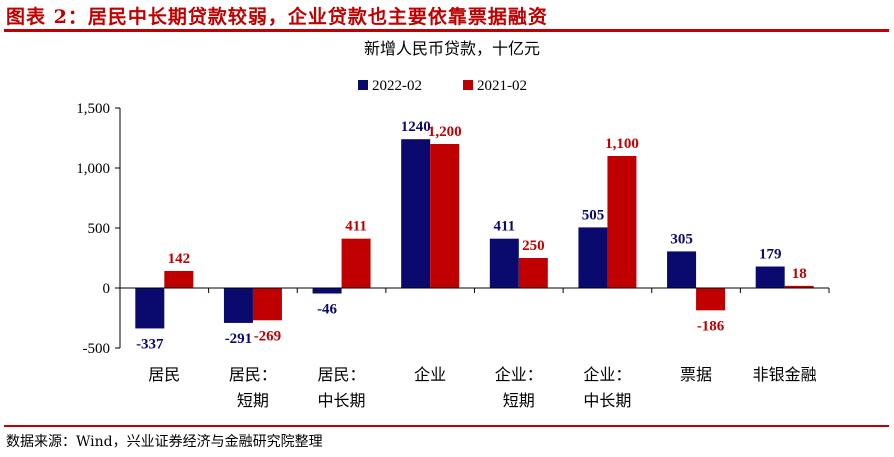 This screenshot has height=457, width=894. I want to click on data-label: 18, so click(799, 274).